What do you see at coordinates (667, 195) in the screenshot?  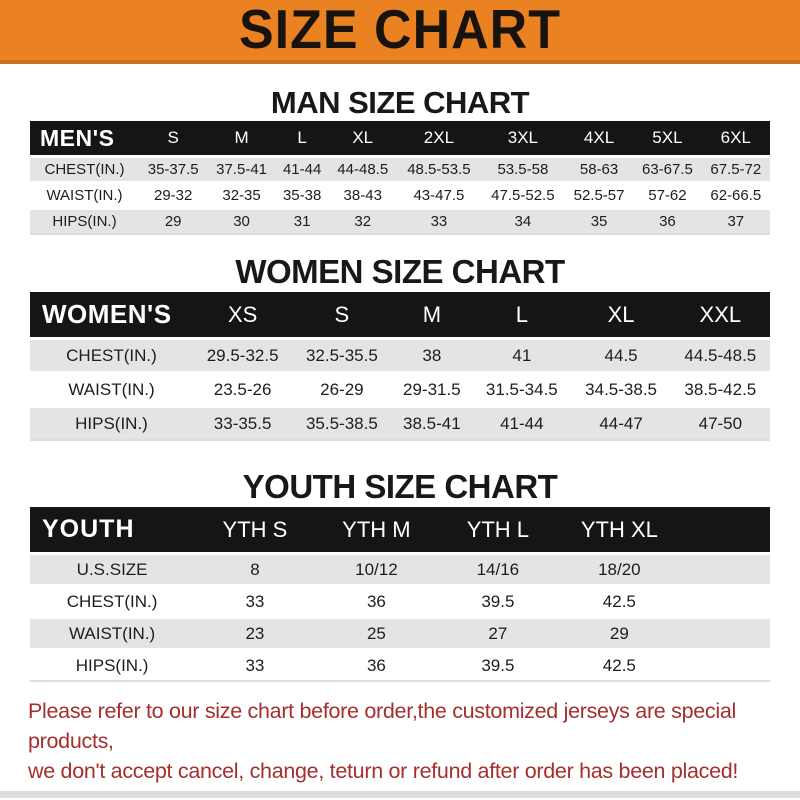 I see `size-value-cell: 57-62` at bounding box center [667, 195].